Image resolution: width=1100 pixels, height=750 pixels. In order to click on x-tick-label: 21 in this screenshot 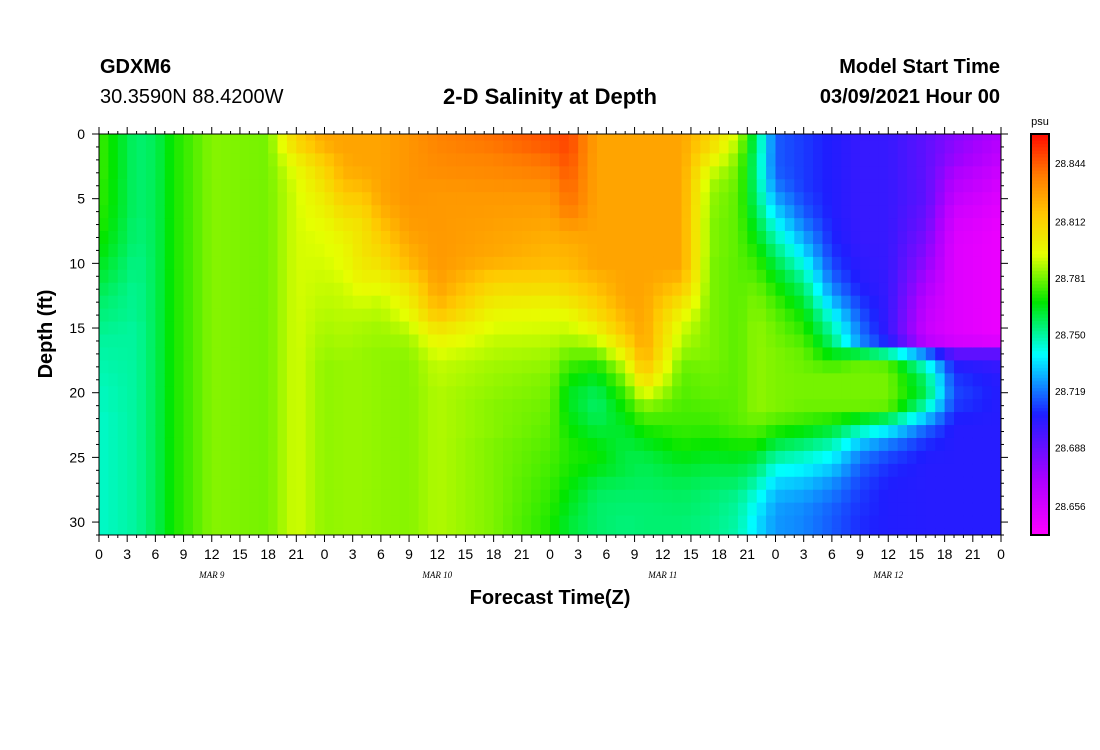, I will do `click(973, 554)`.